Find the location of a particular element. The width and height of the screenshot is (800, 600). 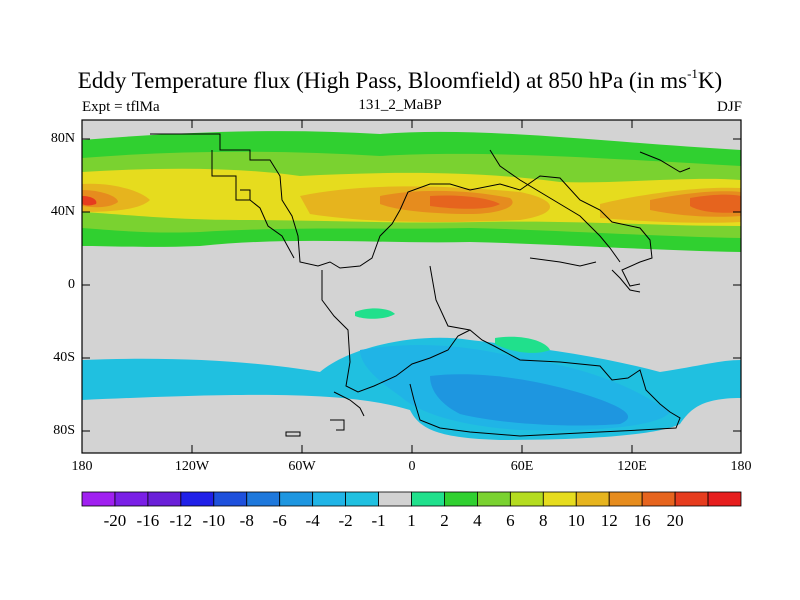

colorbar-label: -4 is located at coordinates (312, 520).